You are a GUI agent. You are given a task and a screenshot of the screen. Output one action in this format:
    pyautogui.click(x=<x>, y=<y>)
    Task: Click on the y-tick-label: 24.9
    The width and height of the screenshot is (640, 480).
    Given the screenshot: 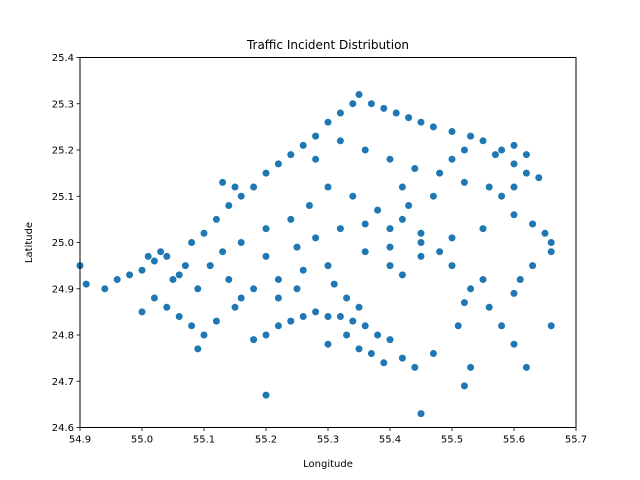 What is the action you would take?
    pyautogui.click(x=63, y=289)
    